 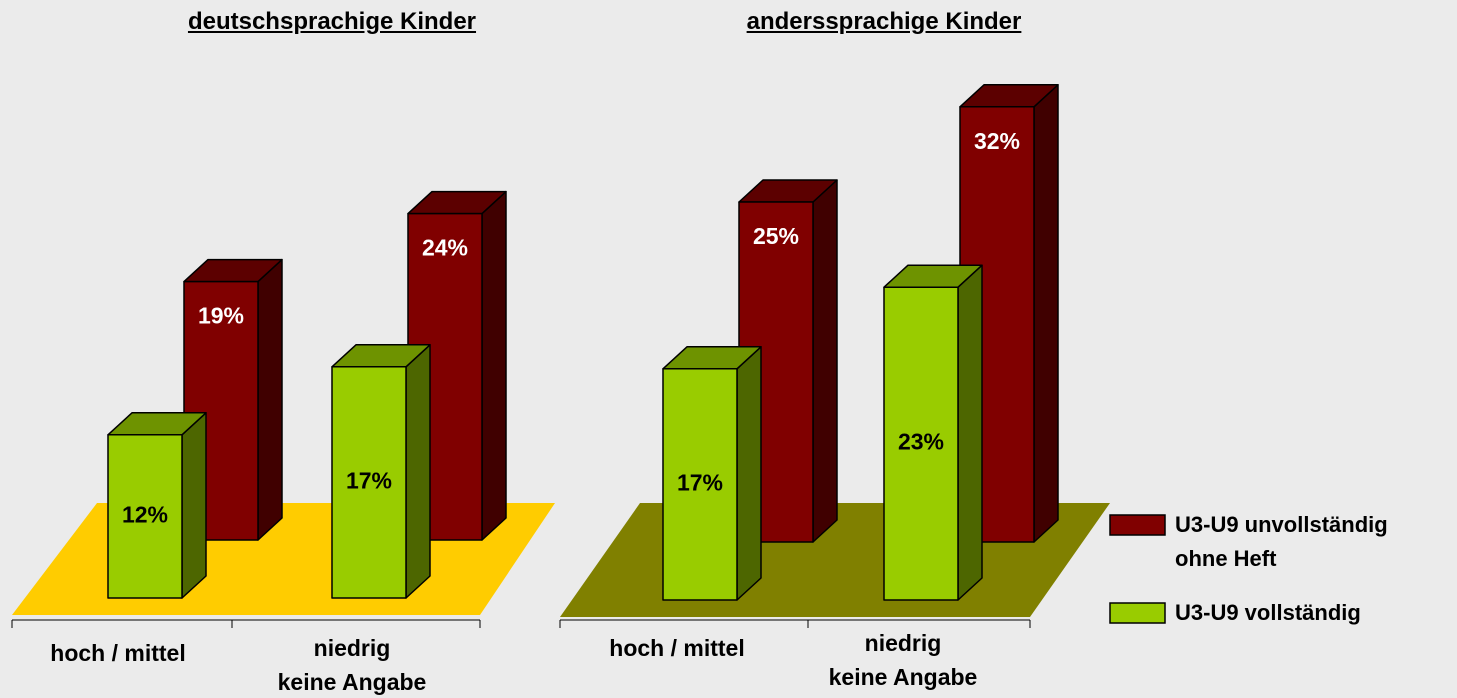 I want to click on value-label: 19%, so click(x=221, y=316).